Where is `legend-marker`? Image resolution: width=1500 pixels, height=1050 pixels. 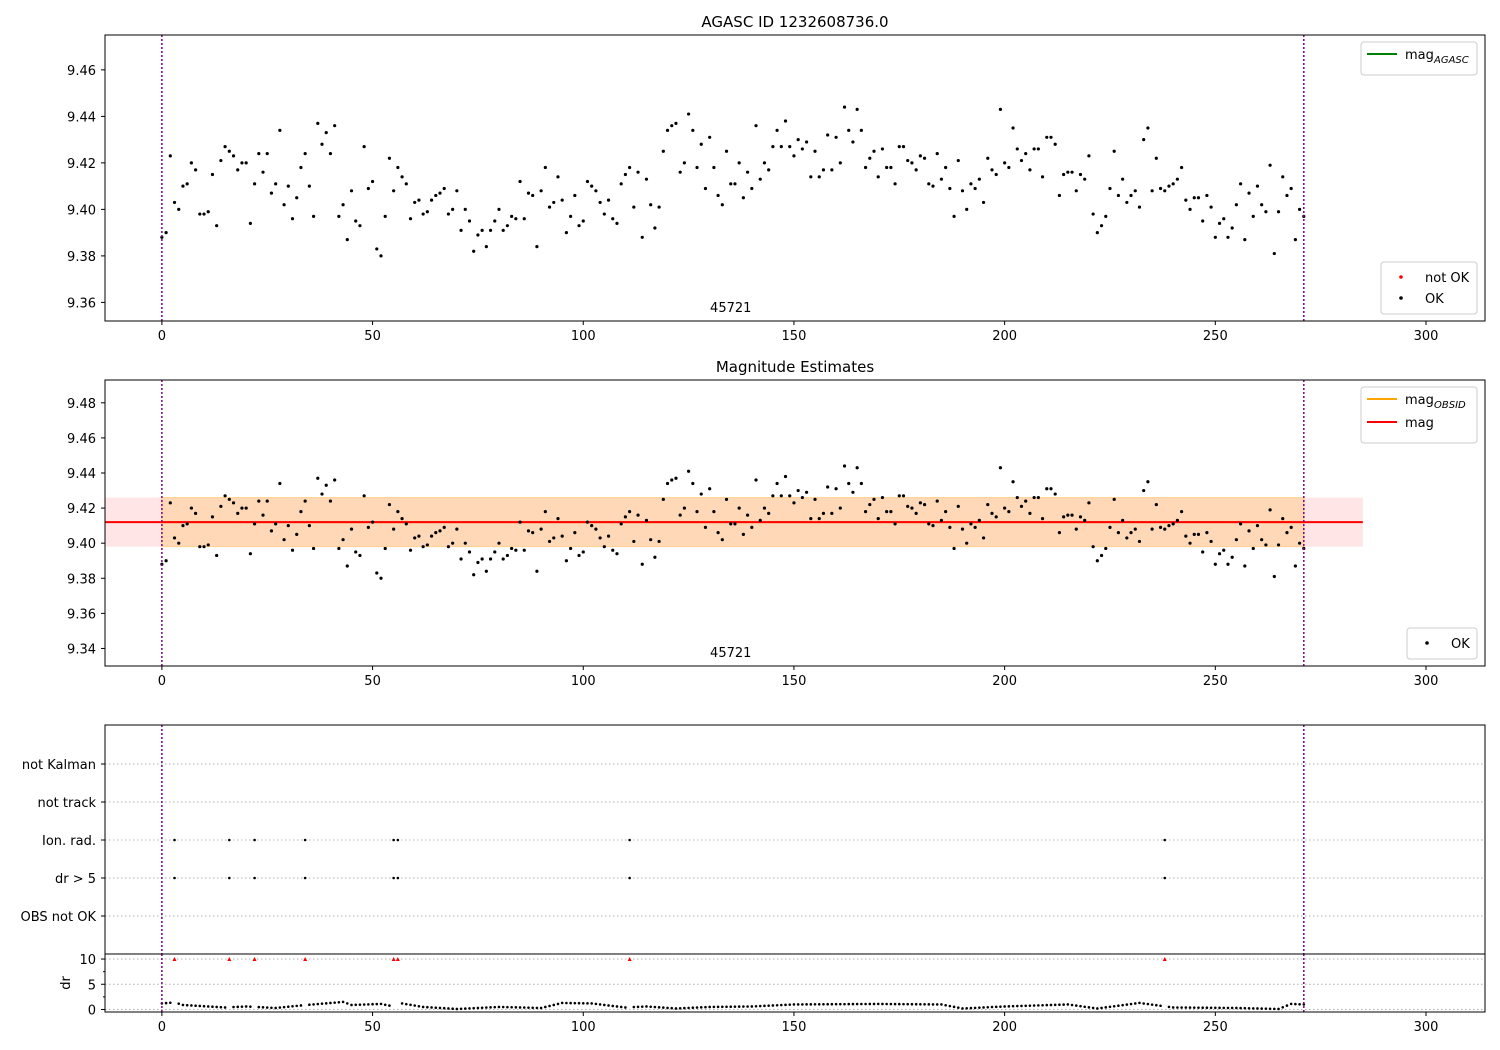 legend-marker is located at coordinates (1427, 643).